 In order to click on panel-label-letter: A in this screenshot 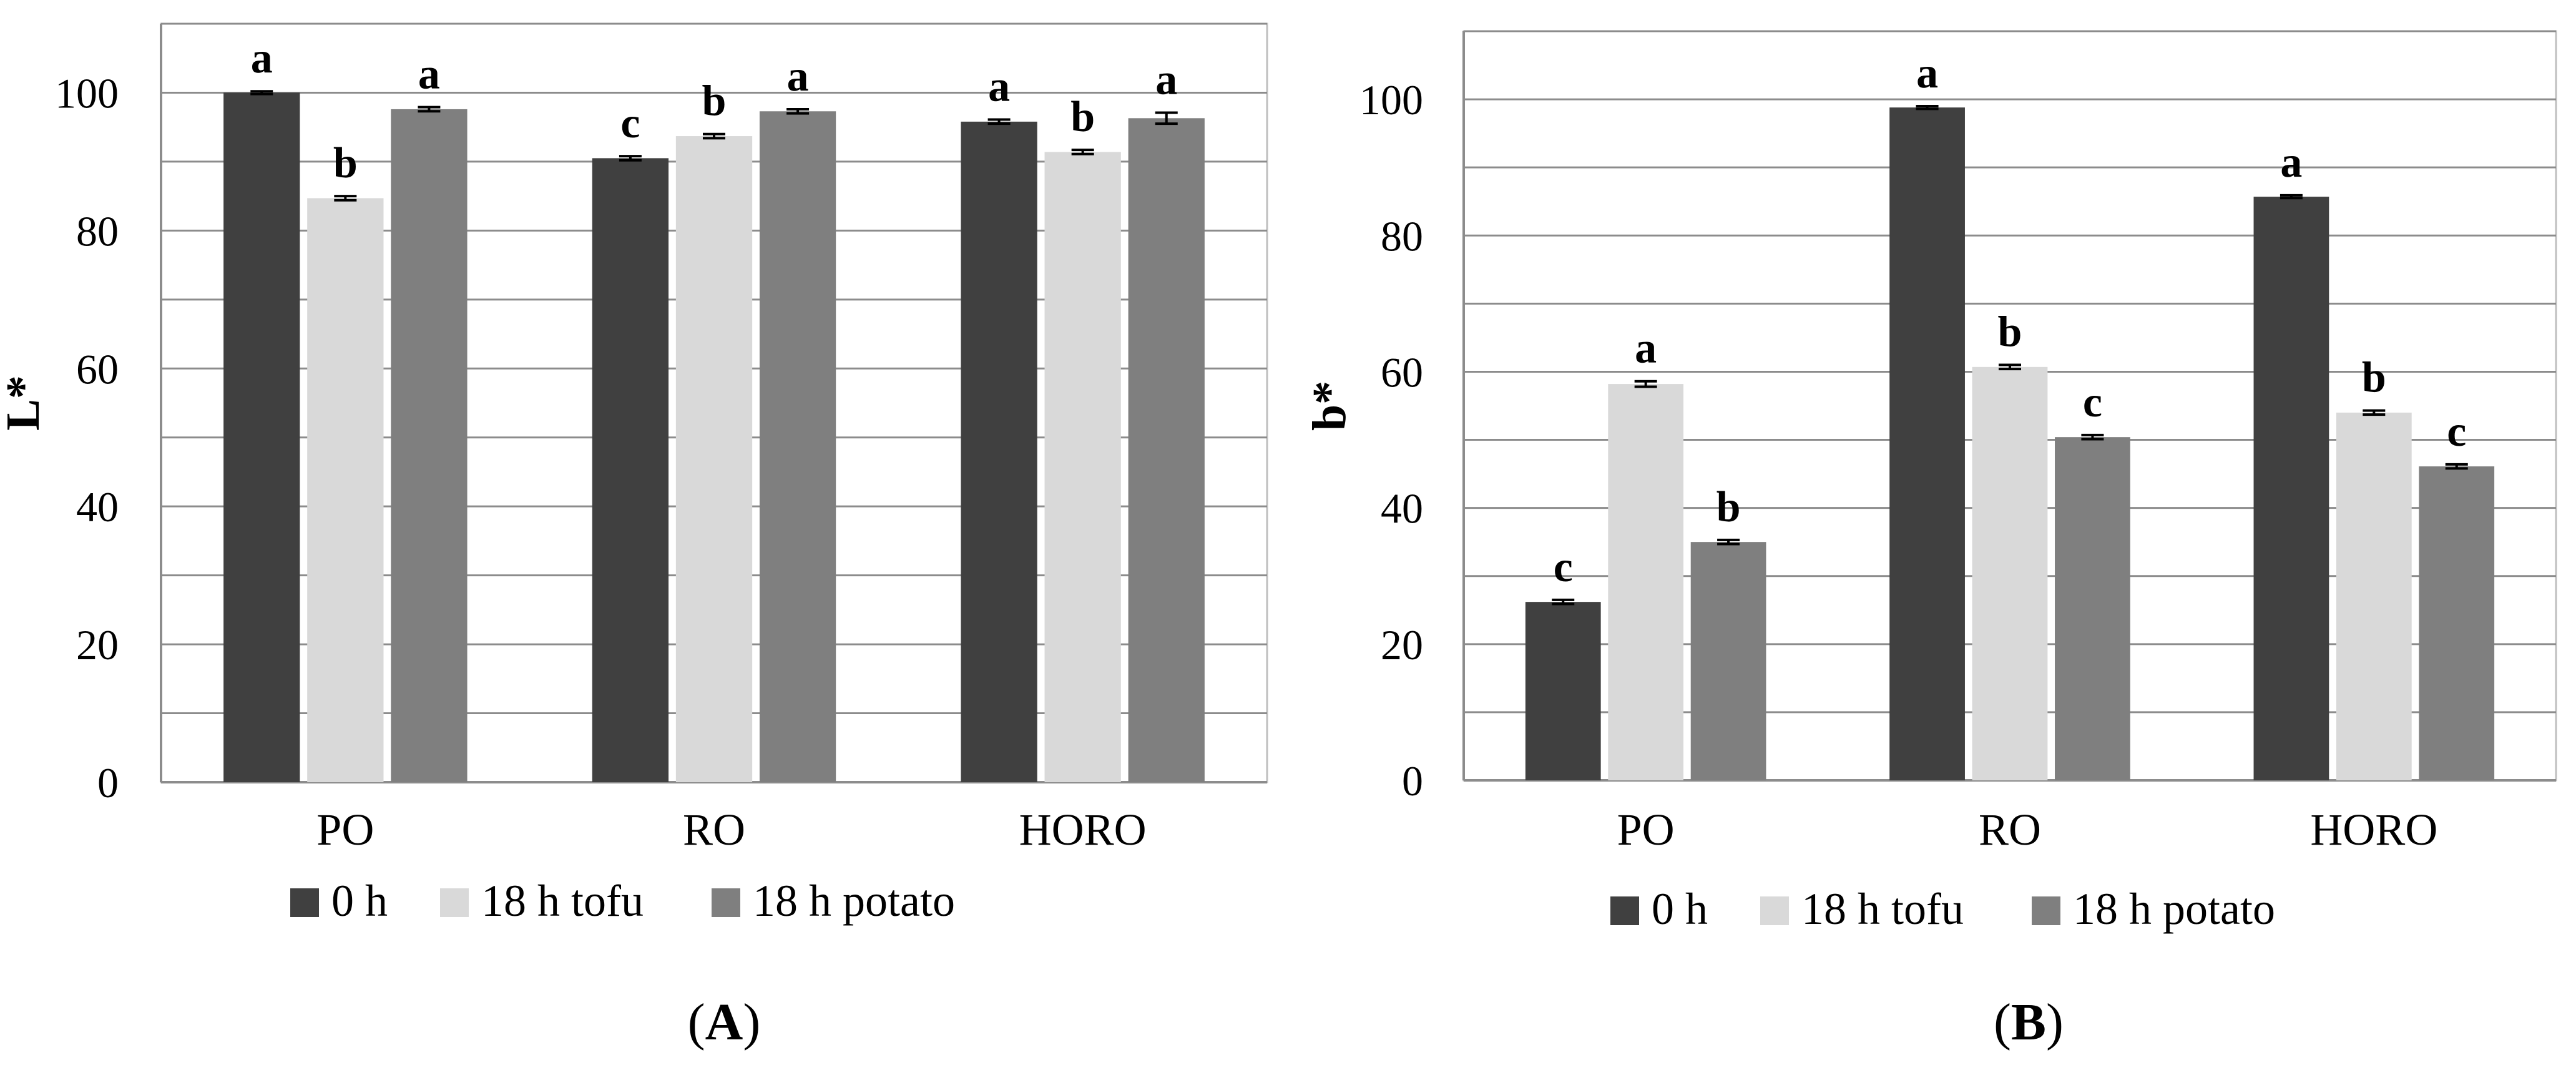, I will do `click(724, 1022)`.